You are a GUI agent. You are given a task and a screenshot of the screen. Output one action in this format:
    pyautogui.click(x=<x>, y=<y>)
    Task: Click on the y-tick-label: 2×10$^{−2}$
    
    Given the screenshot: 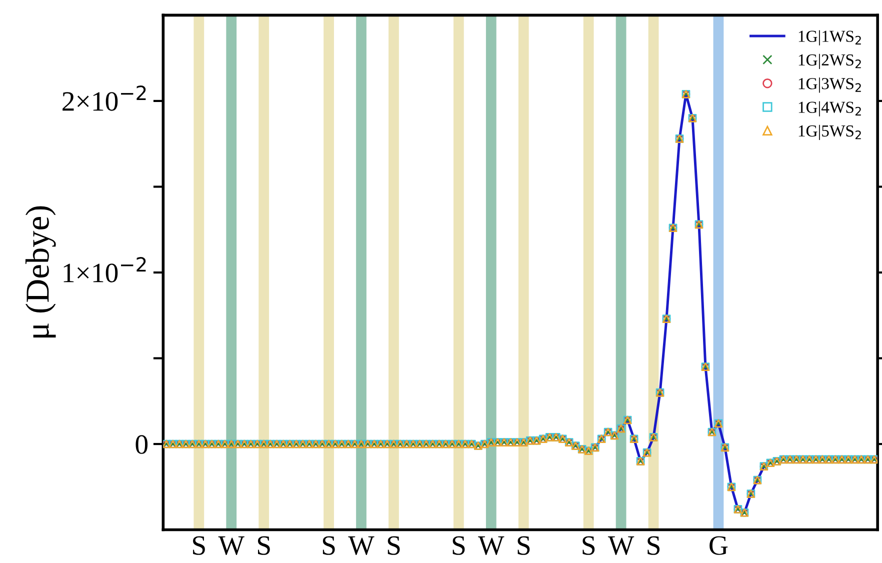 What is the action you would take?
    pyautogui.click(x=104, y=98)
    